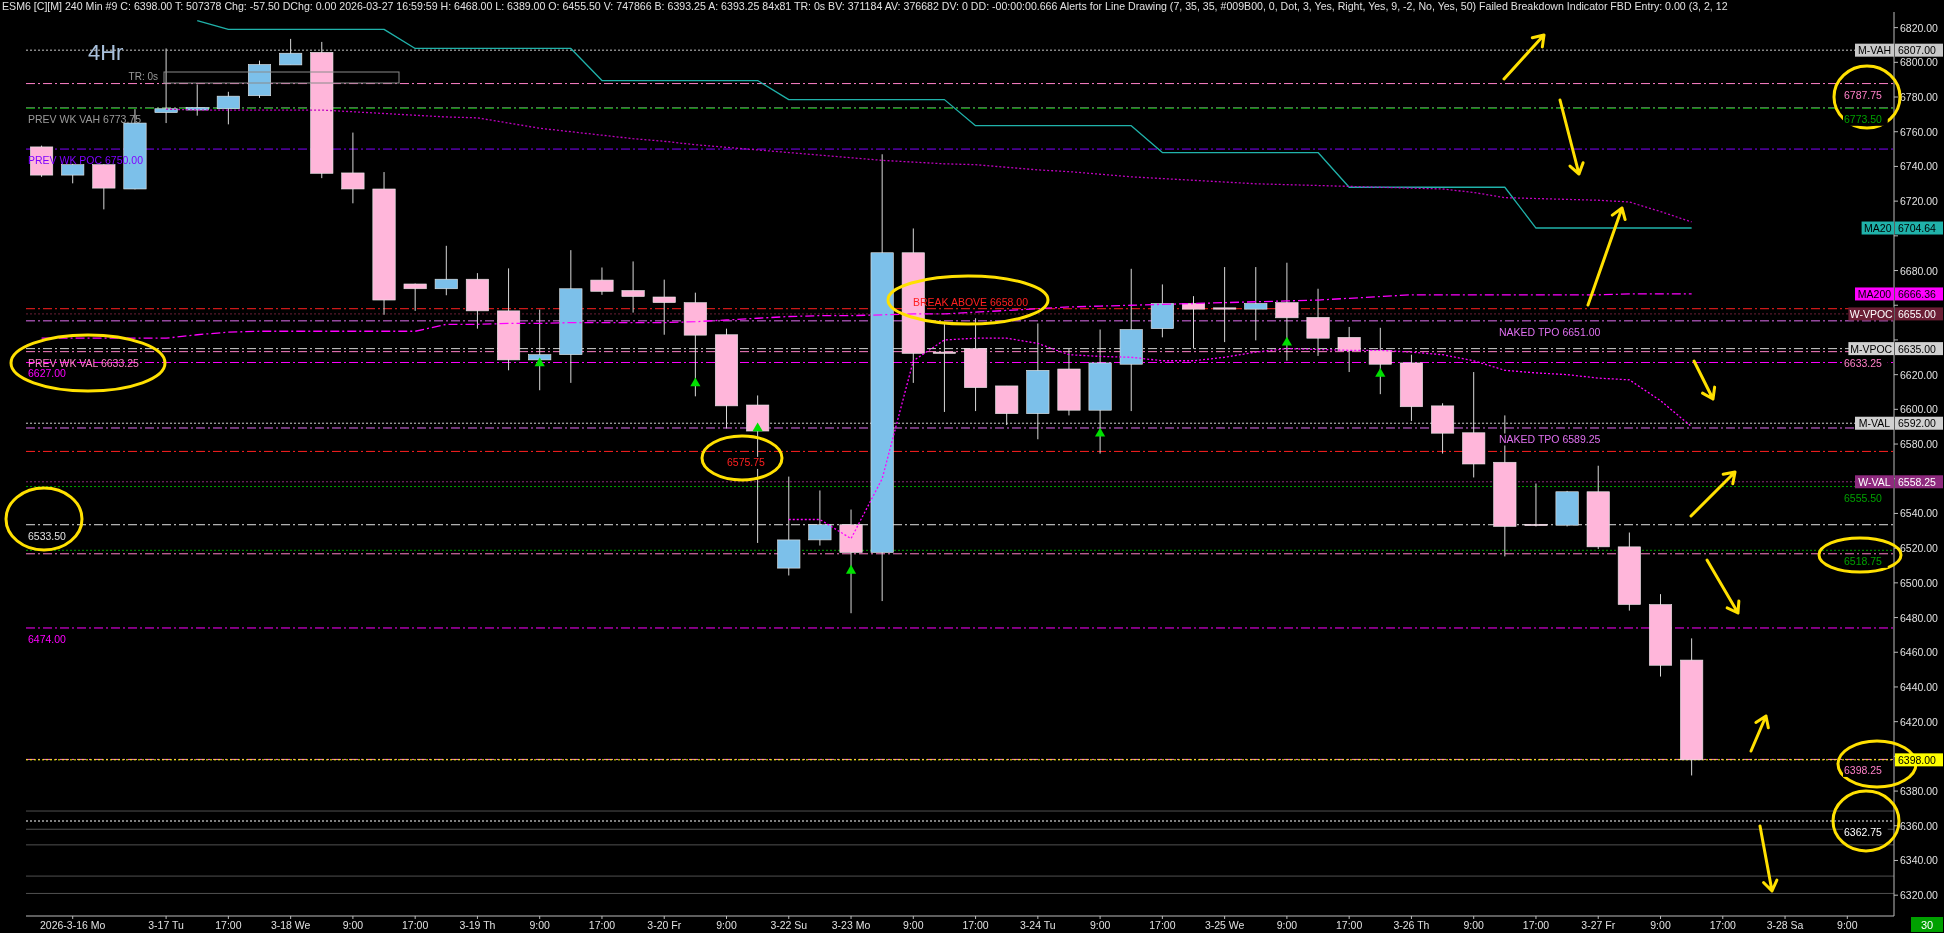 The image size is (1944, 933). What do you see at coordinates (1411, 925) in the screenshot?
I see `x-tick-label: 3-26 Th` at bounding box center [1411, 925].